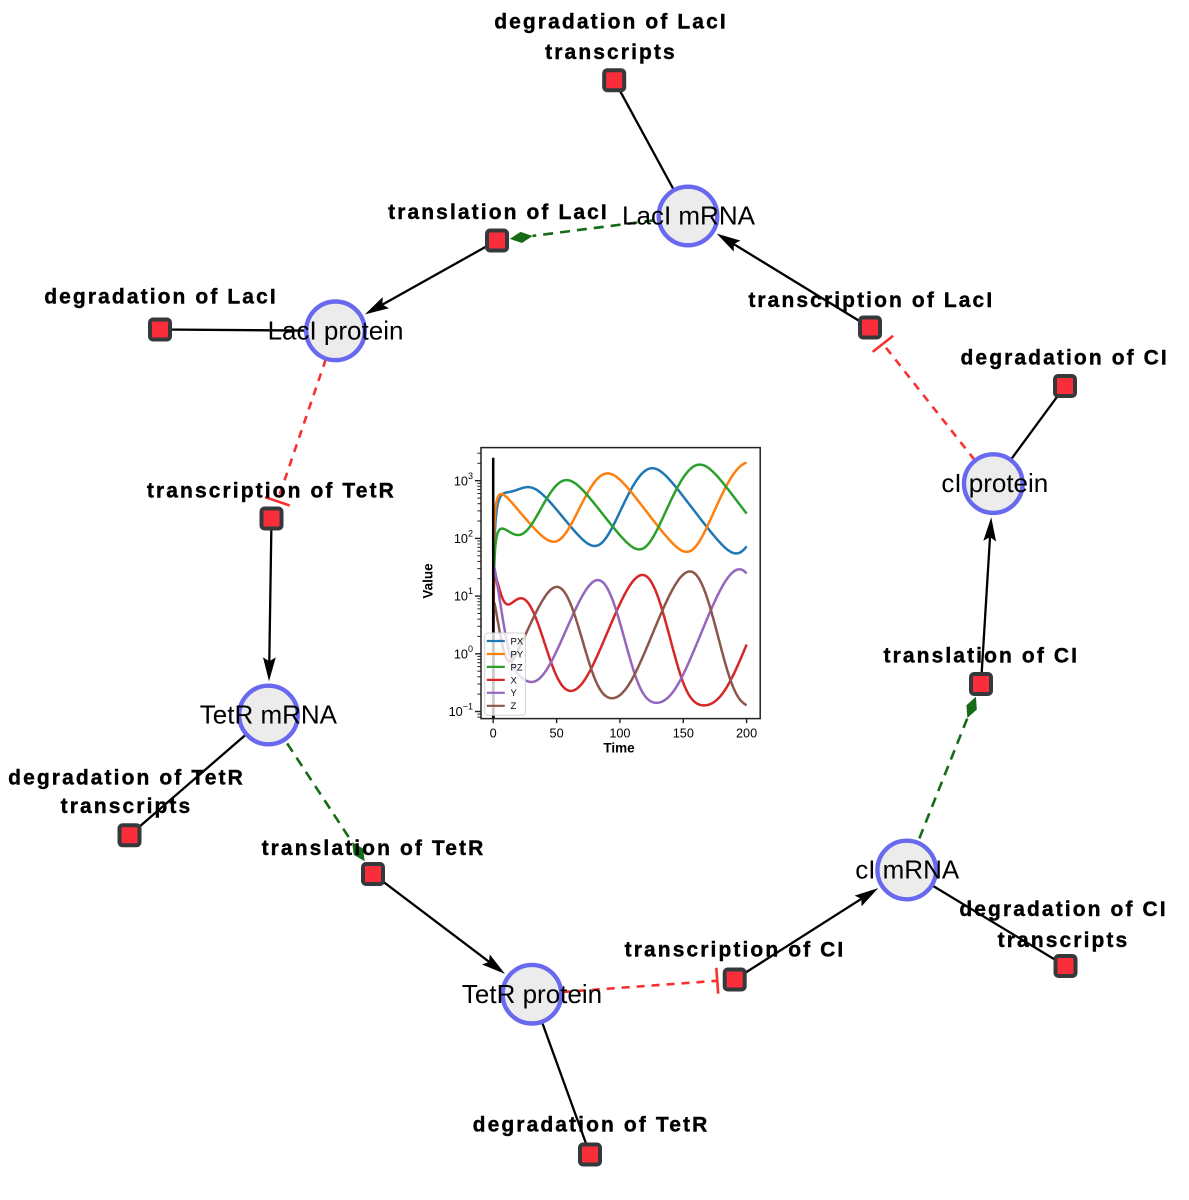 The height and width of the screenshot is (1200, 1189). What do you see at coordinates (735, 950) in the screenshot?
I see `svg-text: transcription of CI` at bounding box center [735, 950].